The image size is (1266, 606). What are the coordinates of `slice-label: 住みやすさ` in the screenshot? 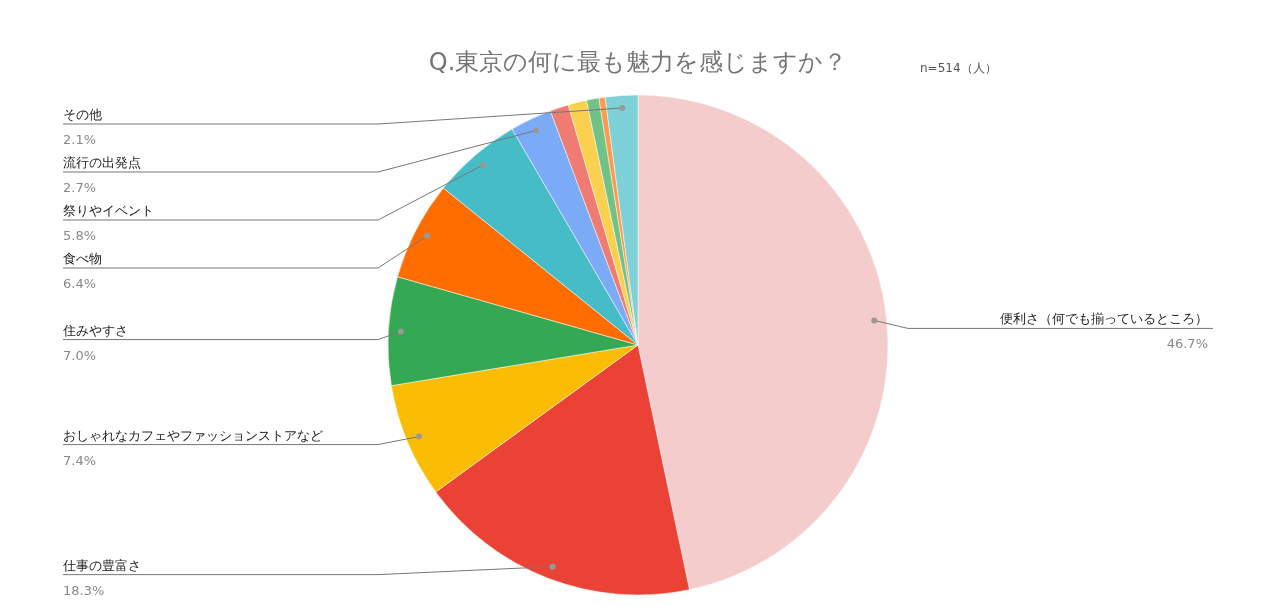 It's located at (95, 330).